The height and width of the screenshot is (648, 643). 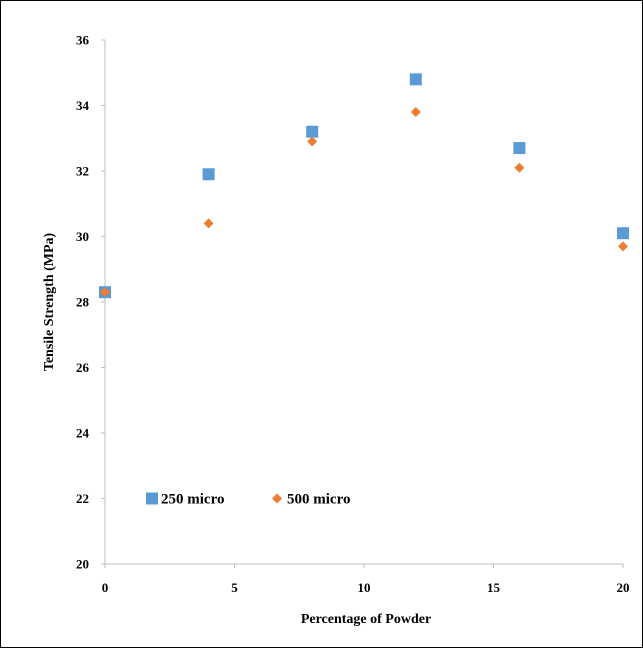 What do you see at coordinates (83, 105) in the screenshot?
I see `y-tick-label: 34` at bounding box center [83, 105].